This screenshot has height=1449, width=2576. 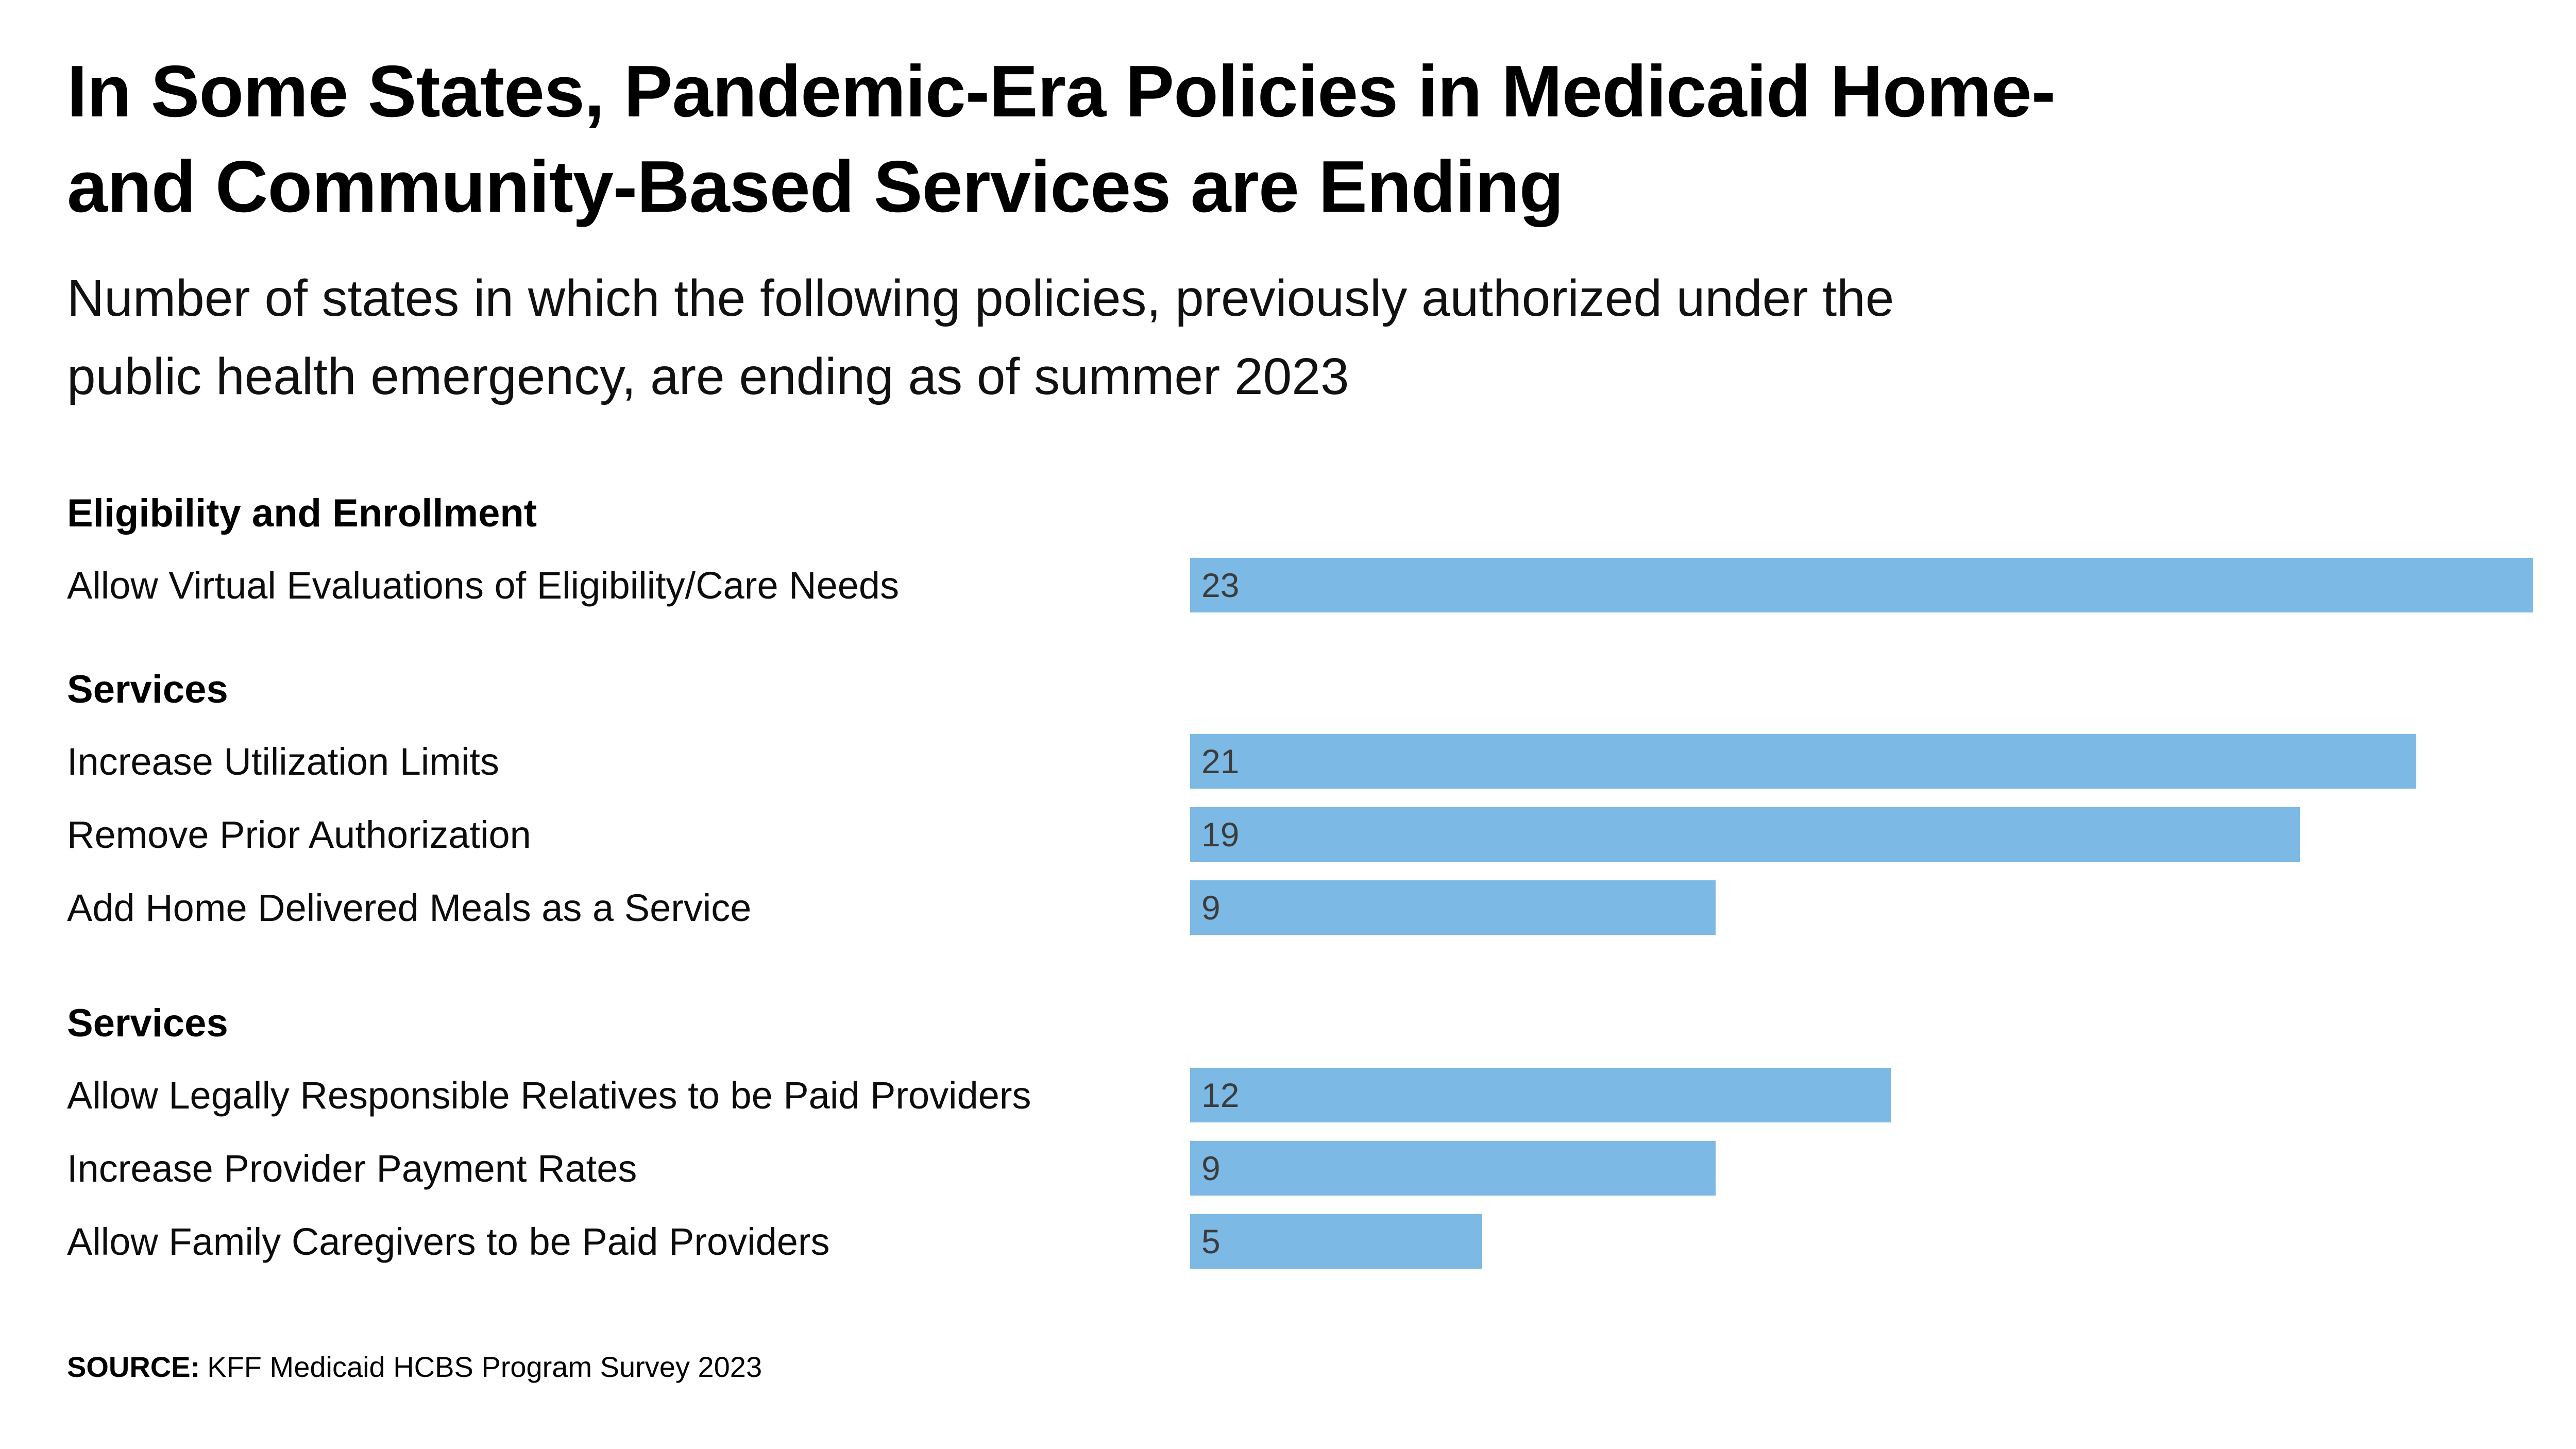 What do you see at coordinates (1220, 585) in the screenshot?
I see `bar-value-label: 23` at bounding box center [1220, 585].